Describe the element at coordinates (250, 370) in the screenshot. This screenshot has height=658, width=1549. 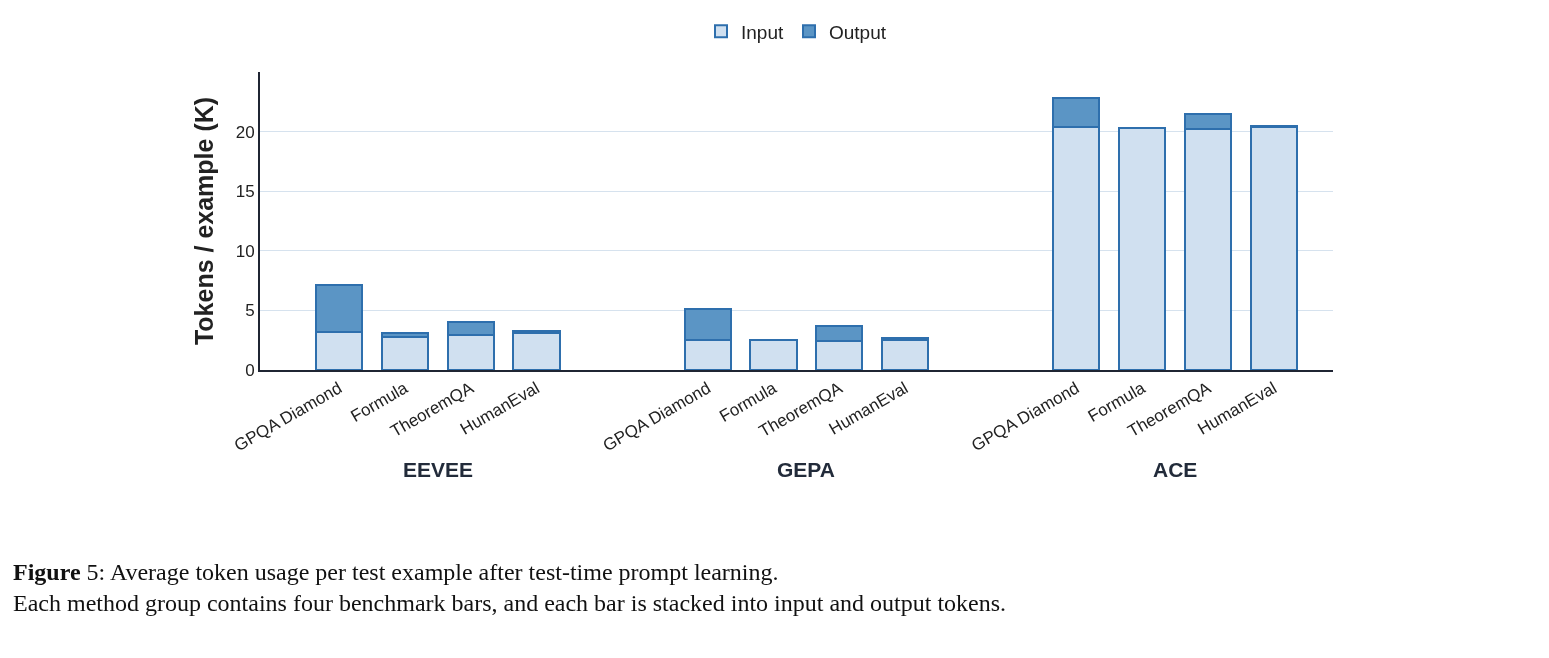
I see `y-tick-label: 0` at that location.